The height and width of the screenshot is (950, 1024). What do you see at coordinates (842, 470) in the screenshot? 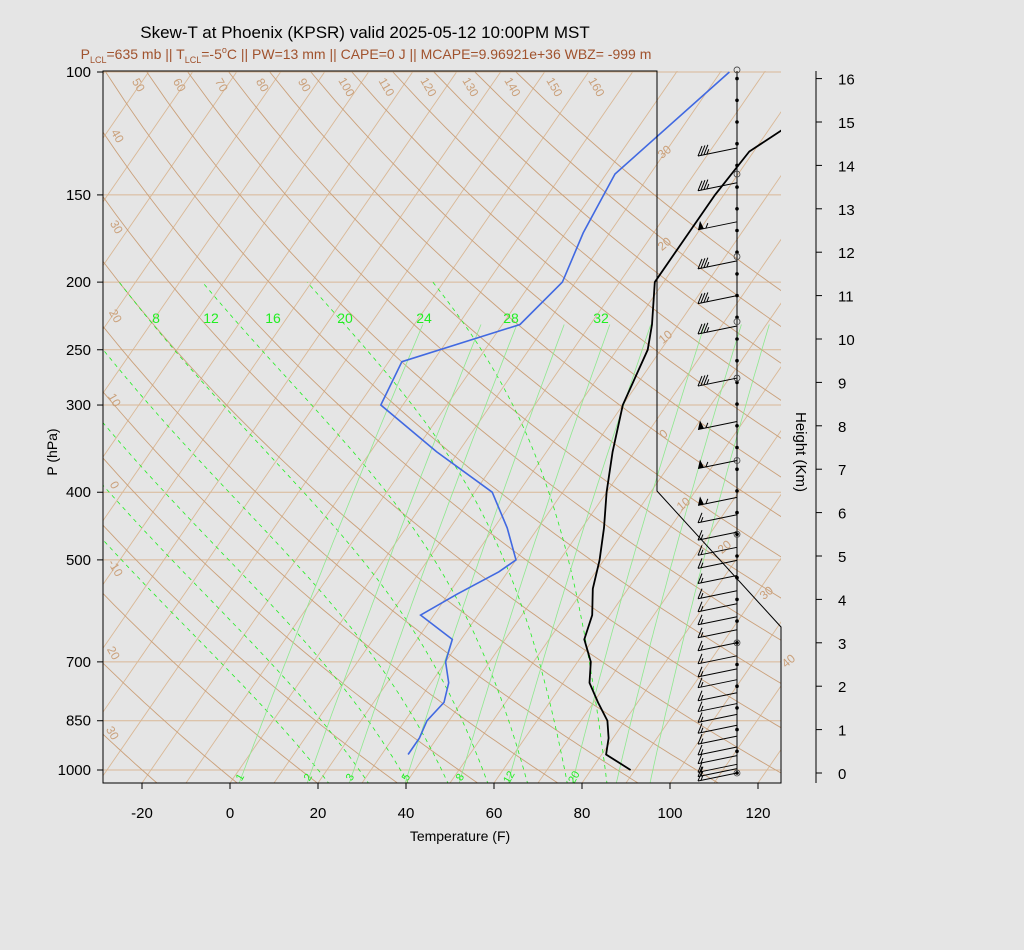
I see `height-tick-label: 7` at bounding box center [842, 470].